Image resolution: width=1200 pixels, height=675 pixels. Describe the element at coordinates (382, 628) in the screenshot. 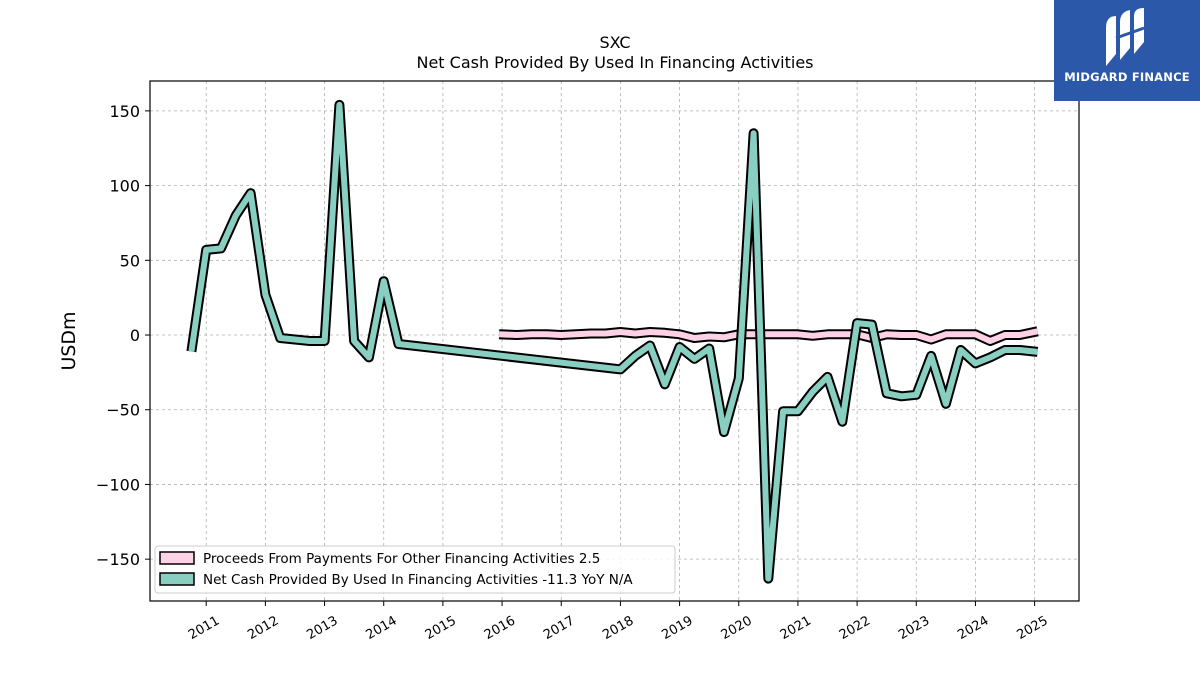

I see `x-tick-label: 2014` at that location.